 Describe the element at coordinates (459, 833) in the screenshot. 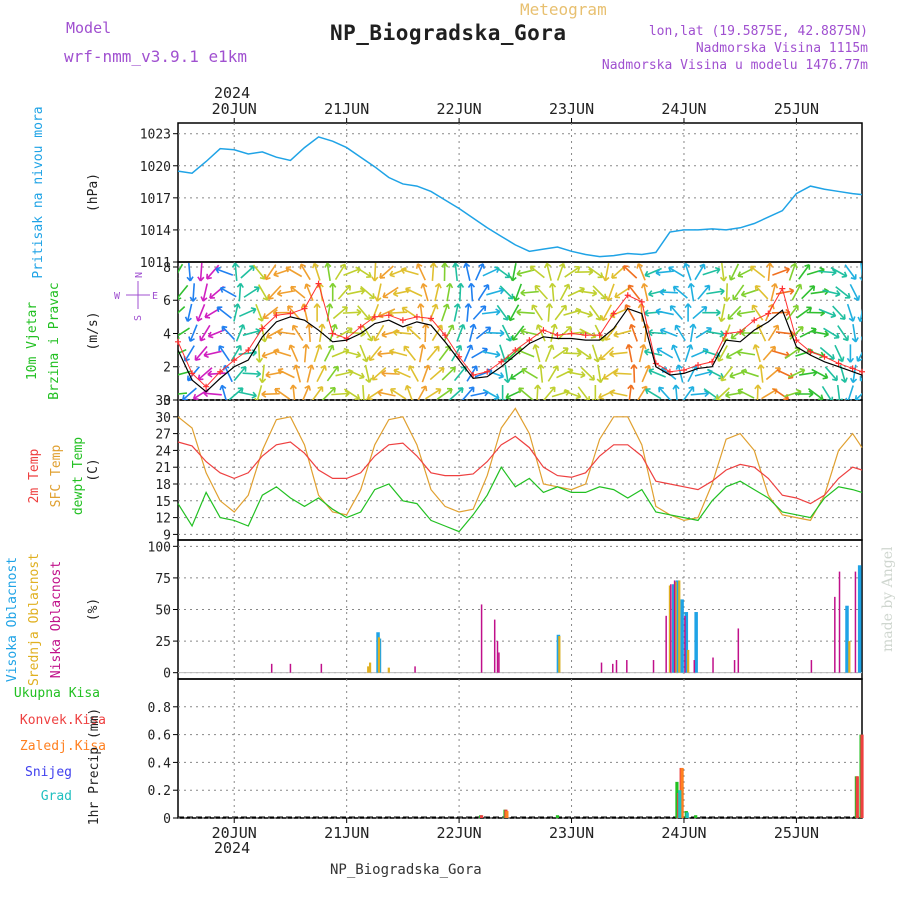

I see `day-label-bottom: 22JUN` at that location.